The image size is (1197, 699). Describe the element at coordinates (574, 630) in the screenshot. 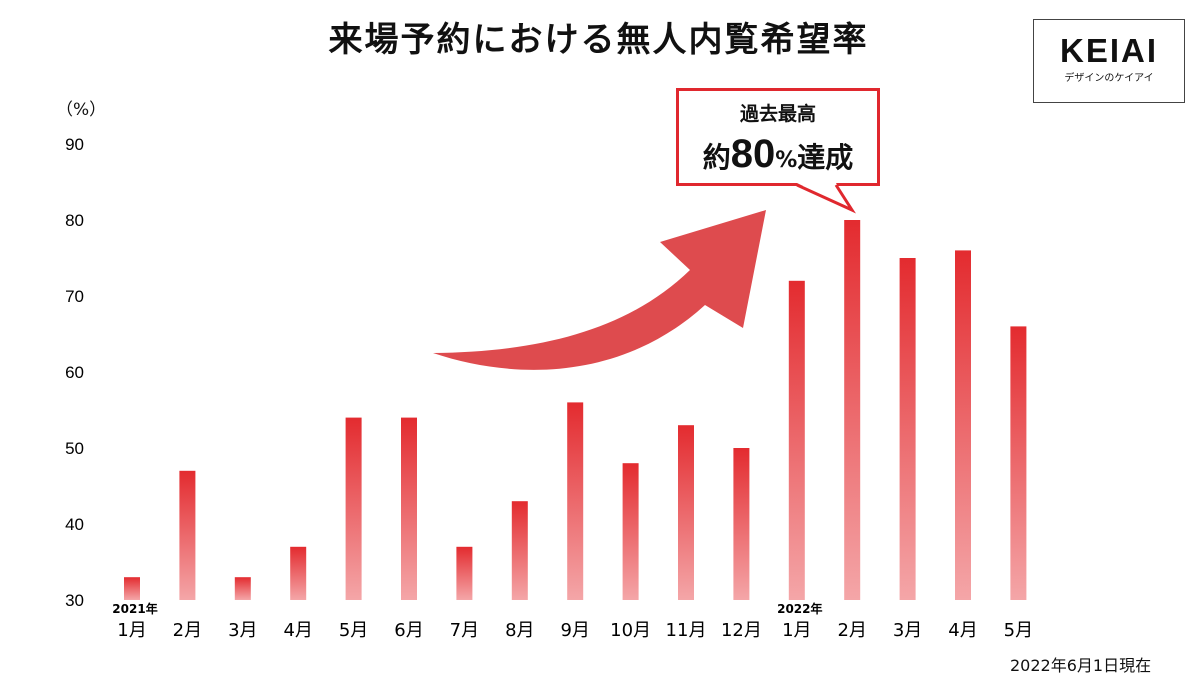

I see `x-tick-label: 9月` at that location.